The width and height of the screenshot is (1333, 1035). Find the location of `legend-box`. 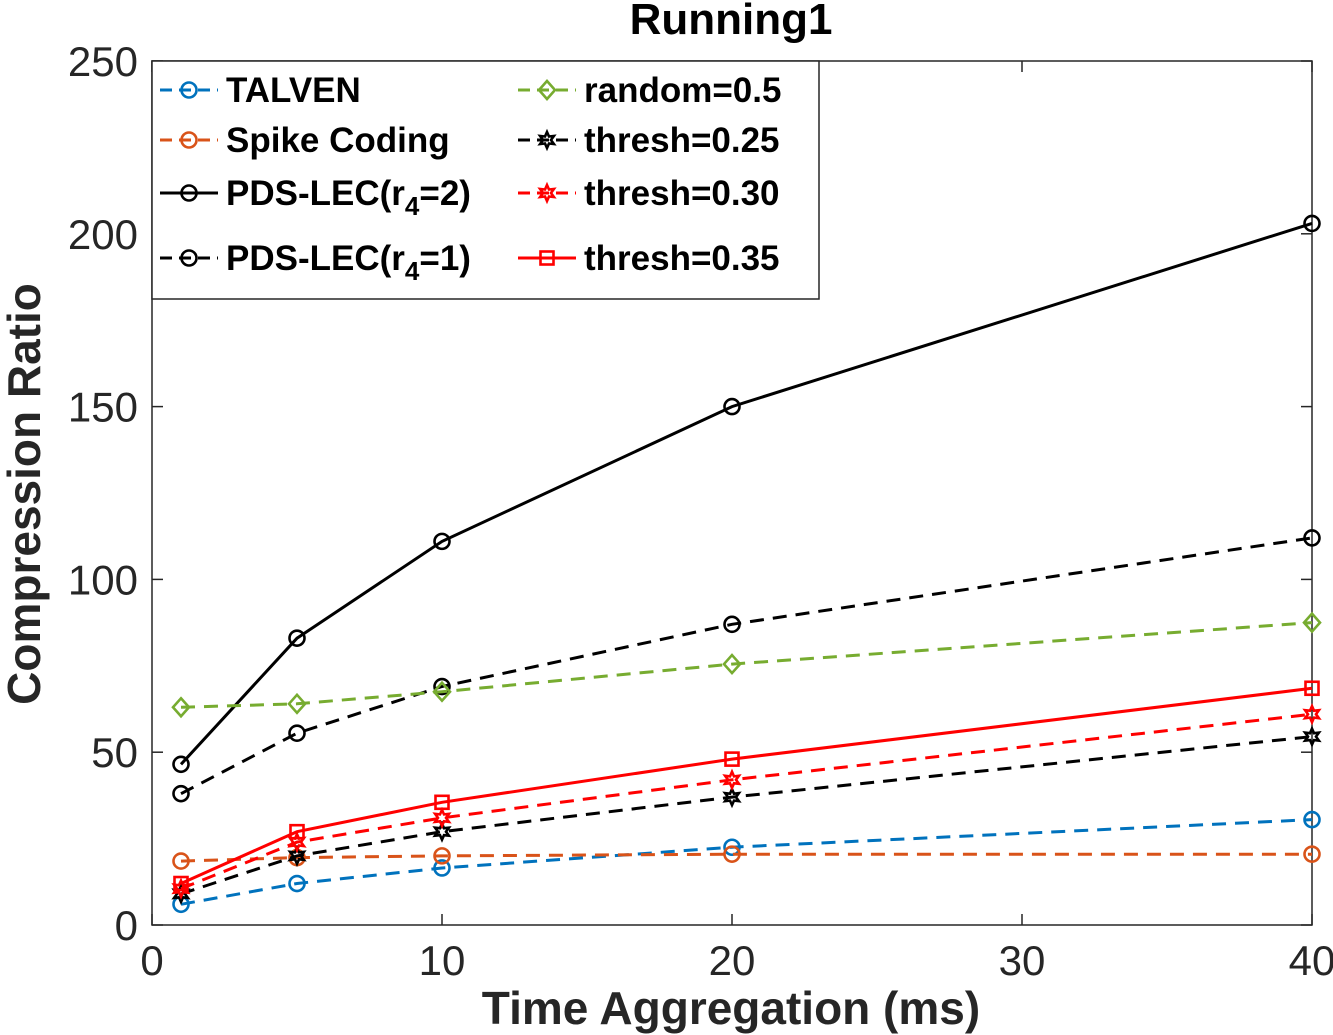

legend-box is located at coordinates (485, 180).